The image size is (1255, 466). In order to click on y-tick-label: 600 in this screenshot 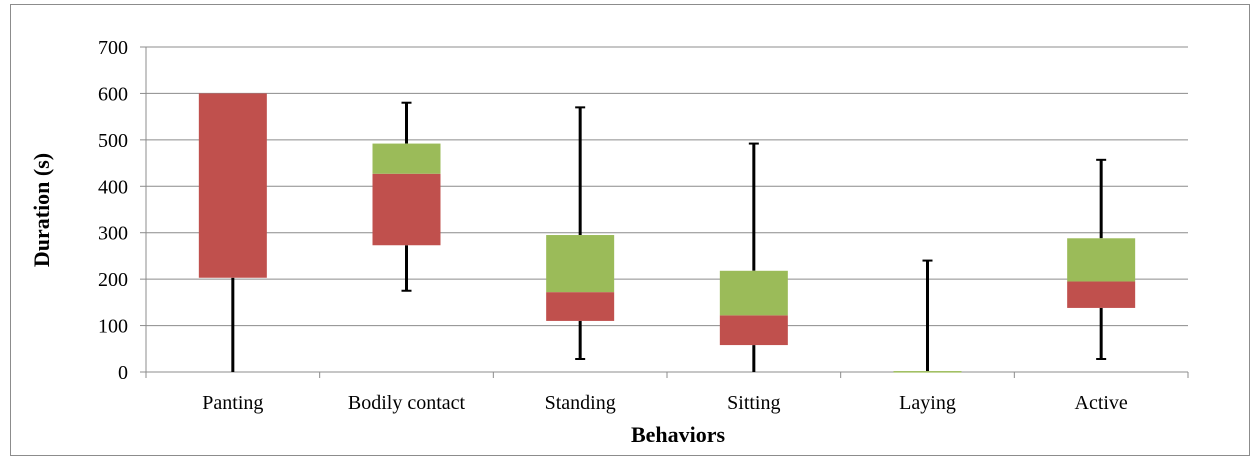, I will do `click(113, 94)`.